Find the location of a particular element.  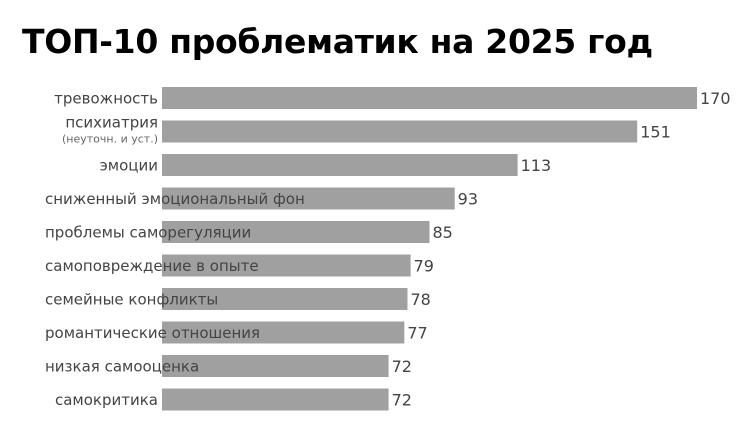

value-label: 85 is located at coordinates (443, 232).